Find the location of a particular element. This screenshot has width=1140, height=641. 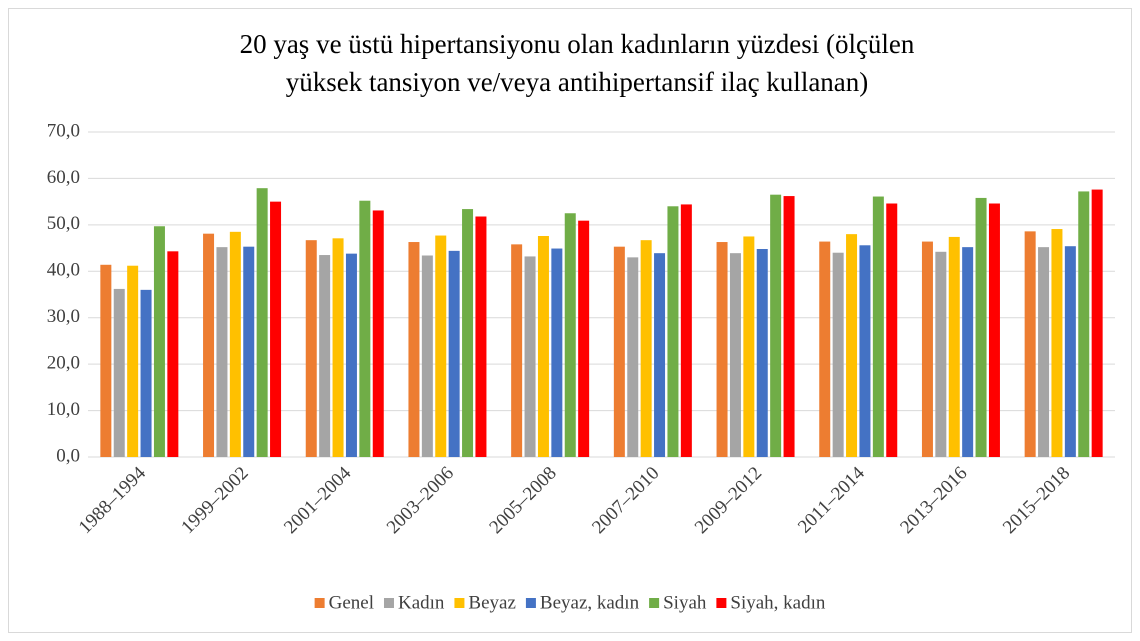

legend-label: Siyah, kadın is located at coordinates (777, 602).